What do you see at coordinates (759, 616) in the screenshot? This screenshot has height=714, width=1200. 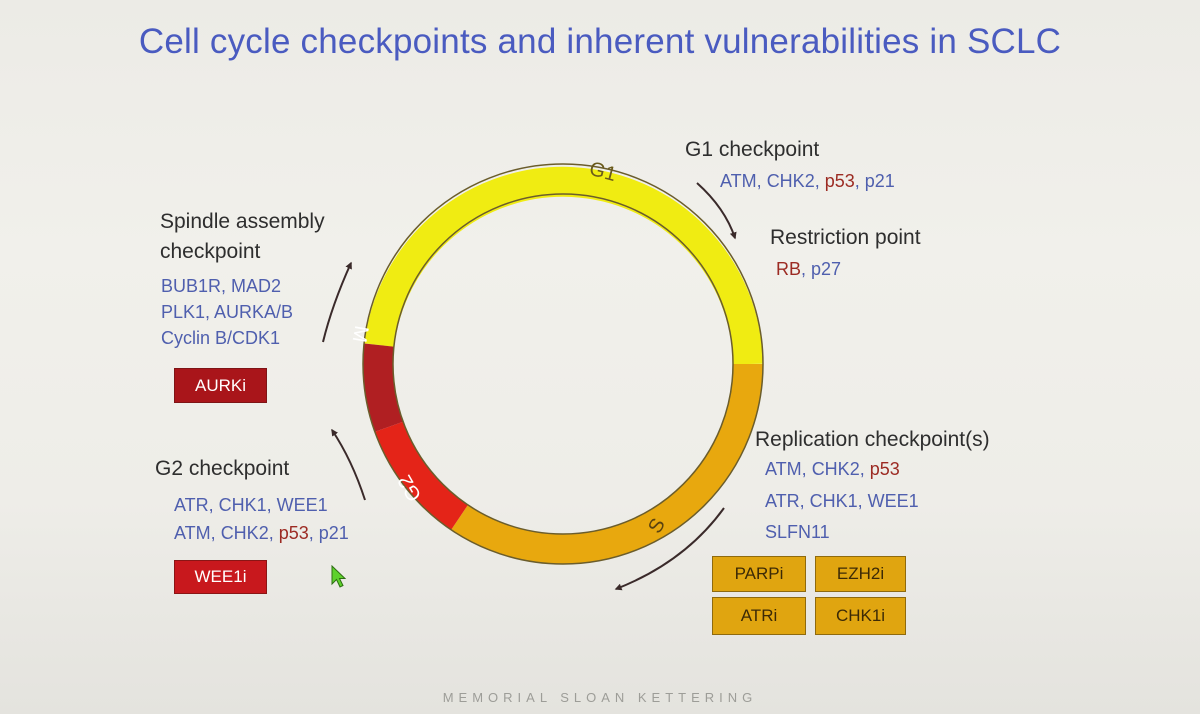 I see `atri-drug-box: ATRi` at bounding box center [759, 616].